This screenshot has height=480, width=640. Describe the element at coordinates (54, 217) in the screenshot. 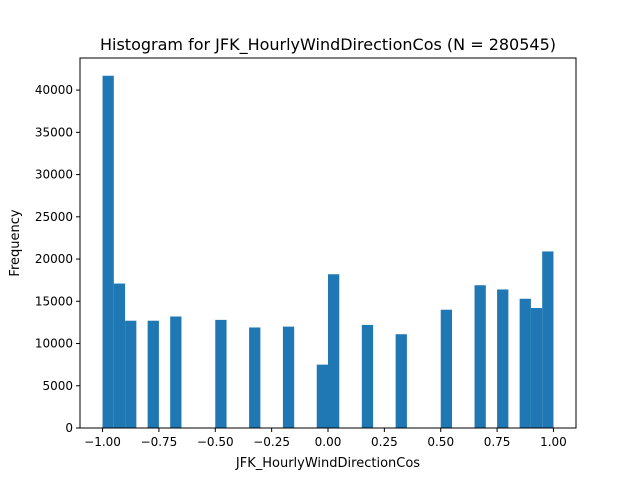

I see `y-tick-label: 25000` at that location.